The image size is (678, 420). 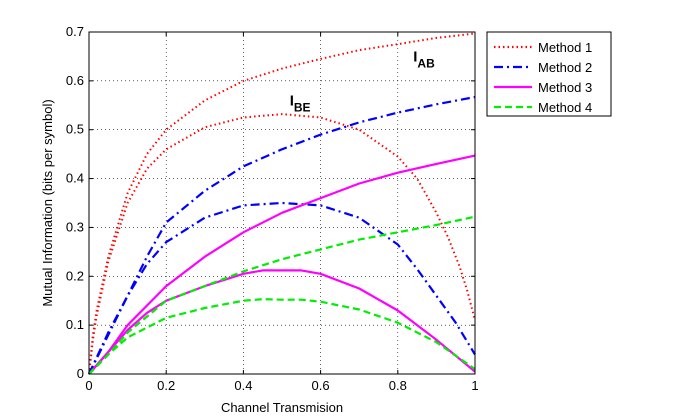 What do you see at coordinates (321, 385) in the screenshot?
I see `x-tick-label: 0.6` at bounding box center [321, 385].